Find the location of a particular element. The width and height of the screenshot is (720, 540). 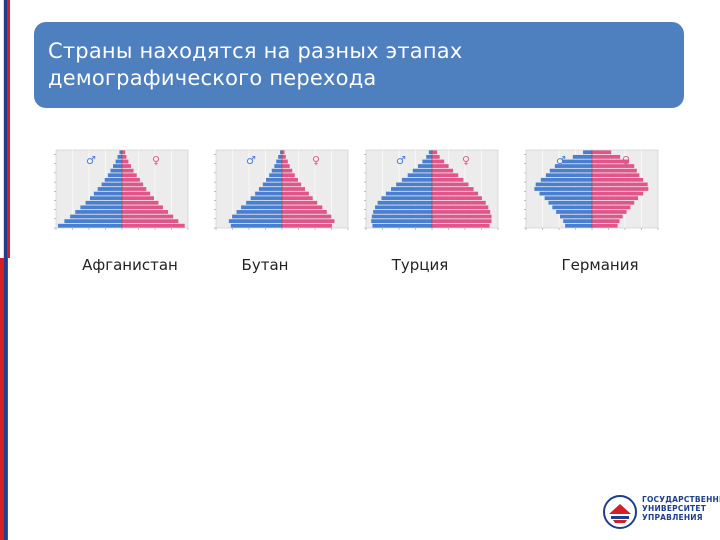

country-label-turkey: Турция is located at coordinates (420, 265).